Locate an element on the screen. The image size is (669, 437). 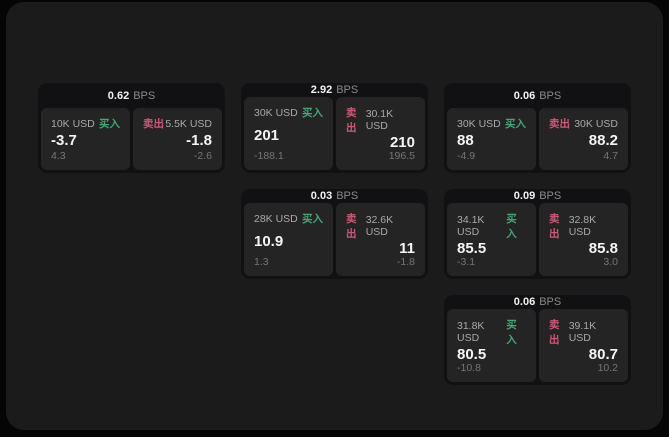
sell-price: 210 is located at coordinates (402, 142).